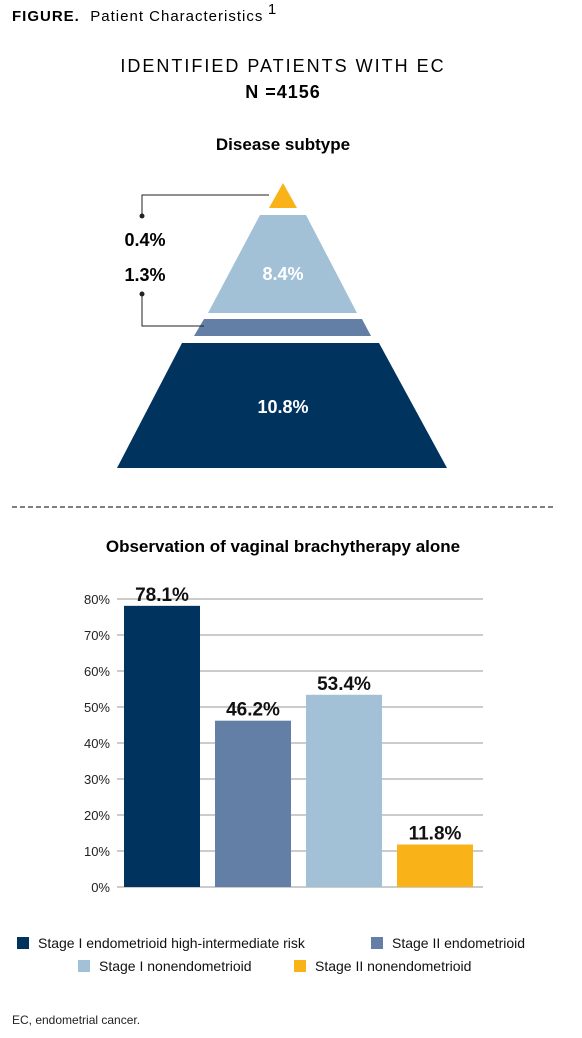 Image resolution: width=582 pixels, height=1038 pixels. What do you see at coordinates (435, 834) in the screenshot?
I see `bar-data-label: 11.8%` at bounding box center [435, 834].